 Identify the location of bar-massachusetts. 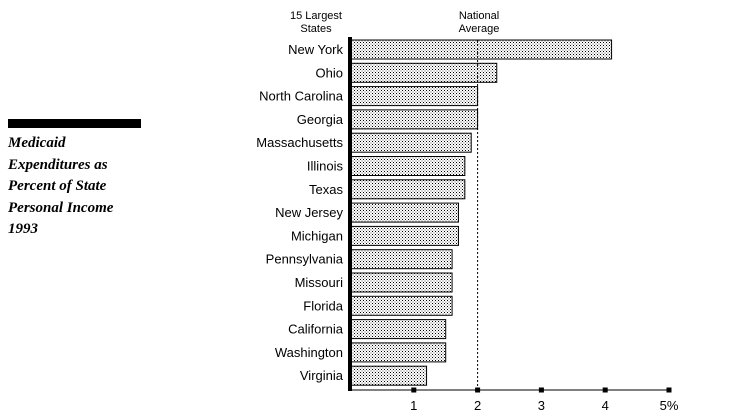
(410, 142).